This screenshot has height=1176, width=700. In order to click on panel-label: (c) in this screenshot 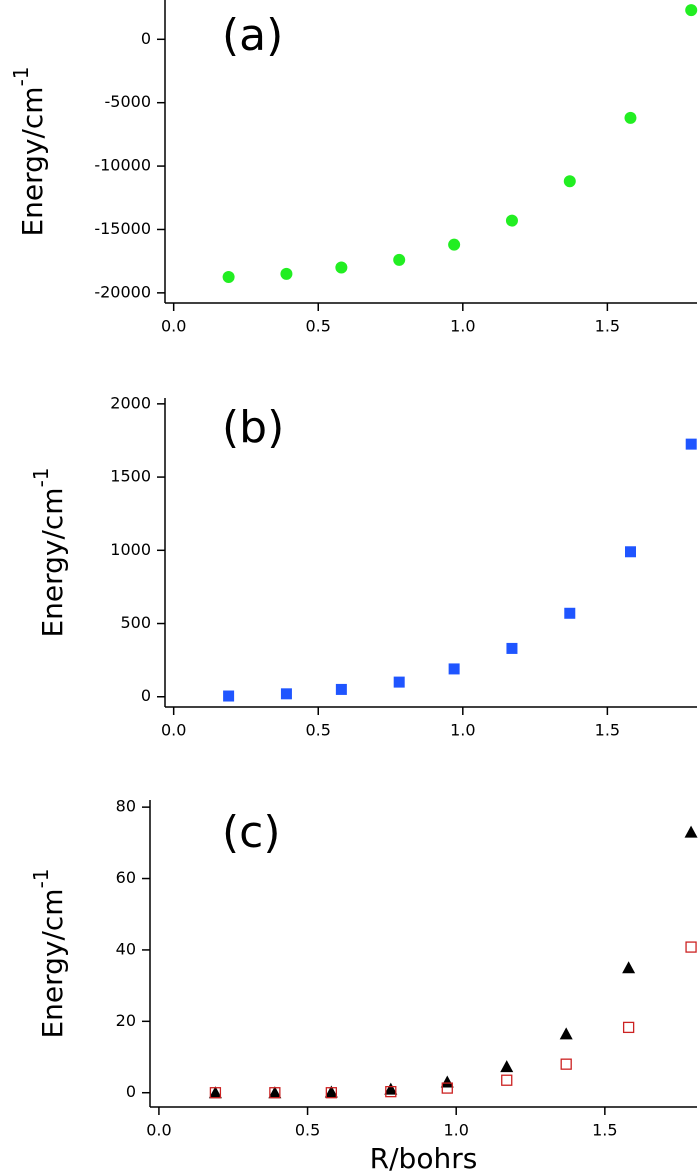, I will do `click(251, 832)`.